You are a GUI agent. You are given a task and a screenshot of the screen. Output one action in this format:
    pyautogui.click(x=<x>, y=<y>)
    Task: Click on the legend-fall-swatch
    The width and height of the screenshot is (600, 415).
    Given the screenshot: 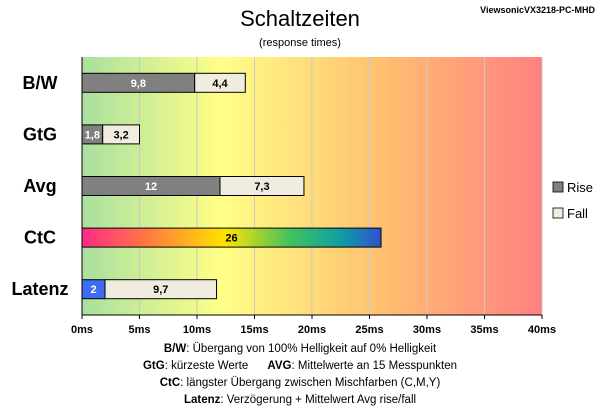 What is the action you would take?
    pyautogui.click(x=558, y=213)
    